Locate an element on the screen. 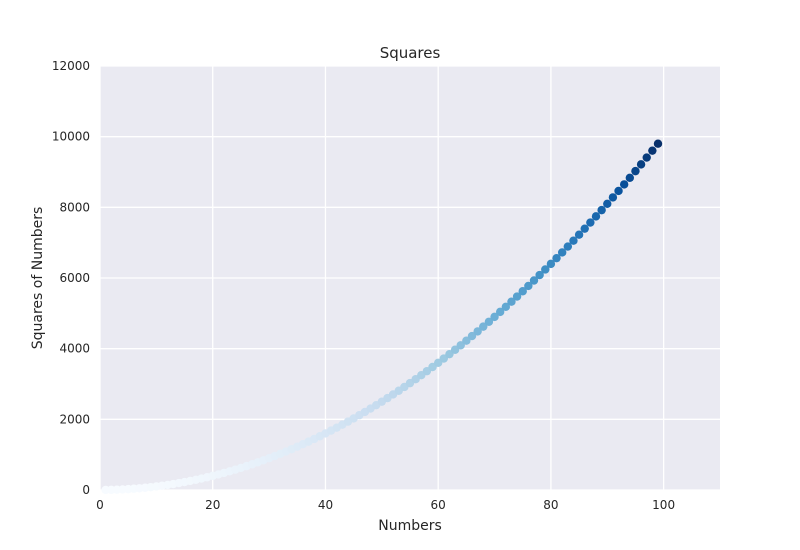 This screenshot has width=800, height=550. y-tick-label: 8000 is located at coordinates (74, 207).